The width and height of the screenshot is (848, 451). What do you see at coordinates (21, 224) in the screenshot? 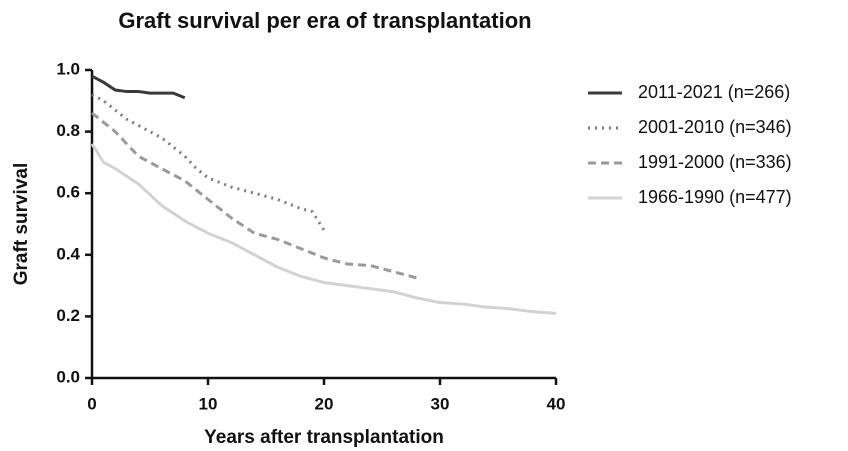
I see `y-axis-label: Graft survival` at bounding box center [21, 224].